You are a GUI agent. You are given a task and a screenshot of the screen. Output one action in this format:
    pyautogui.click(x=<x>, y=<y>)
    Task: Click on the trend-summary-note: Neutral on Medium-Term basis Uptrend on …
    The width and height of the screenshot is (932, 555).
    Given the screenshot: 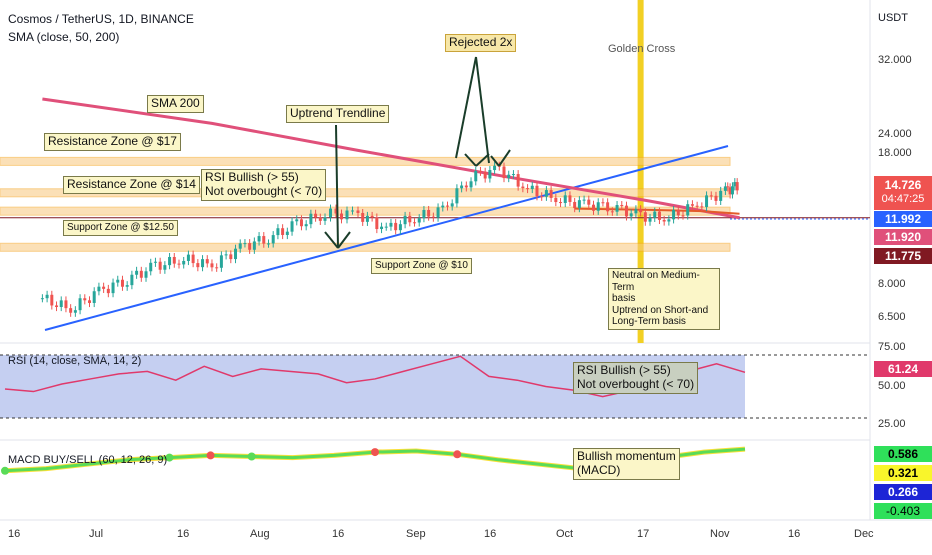 What is the action you would take?
    pyautogui.click(x=664, y=299)
    